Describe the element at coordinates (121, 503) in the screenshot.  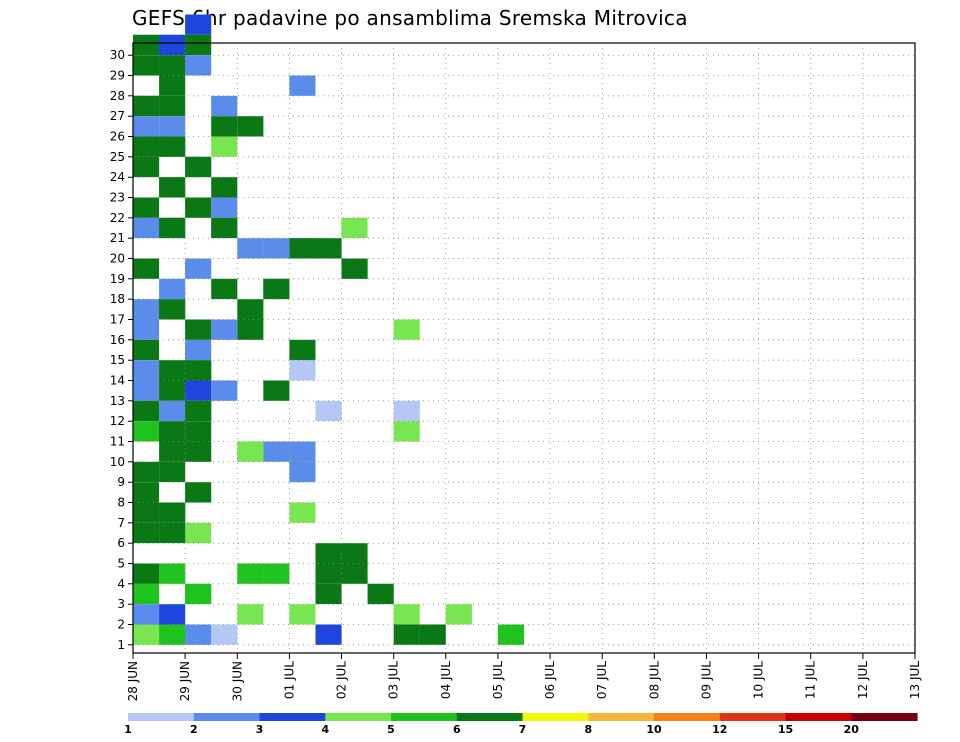
I see `y-tick-label: 8` at that location.